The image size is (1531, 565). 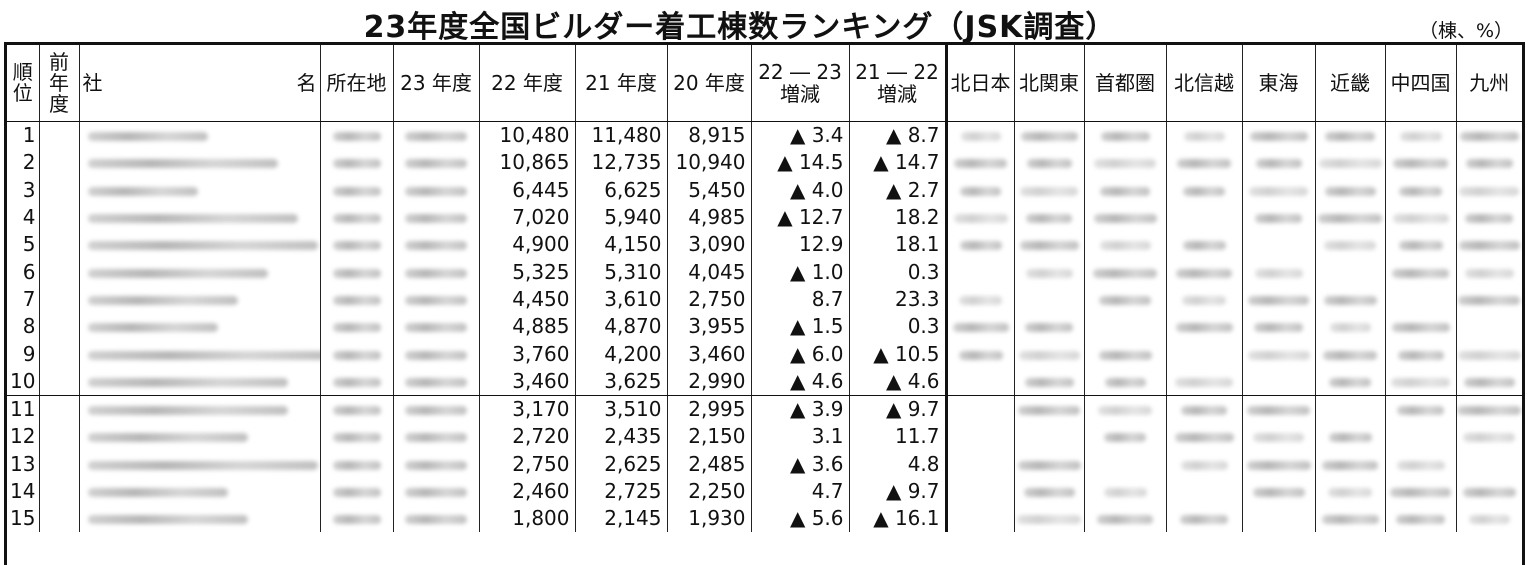 I want to click on change-22-23-cell: ▲ 3.4, so click(x=800, y=135).